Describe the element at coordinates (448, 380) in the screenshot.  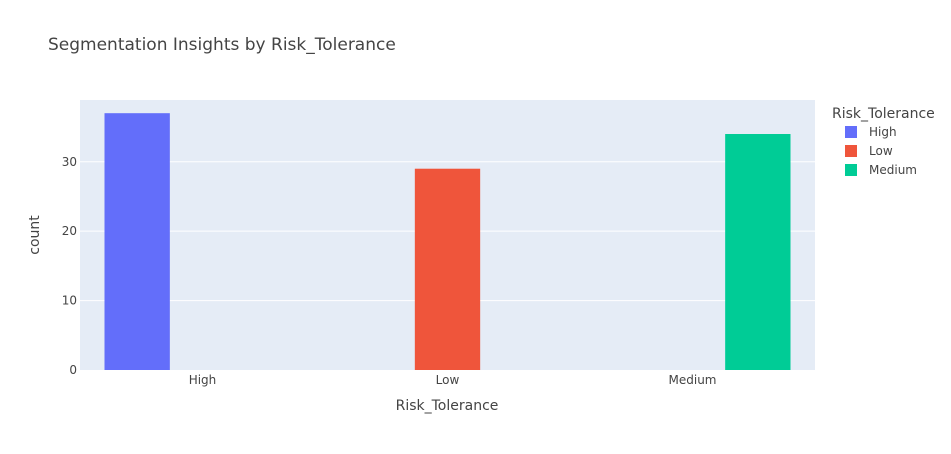
I see `x-tick-label: Low` at that location.